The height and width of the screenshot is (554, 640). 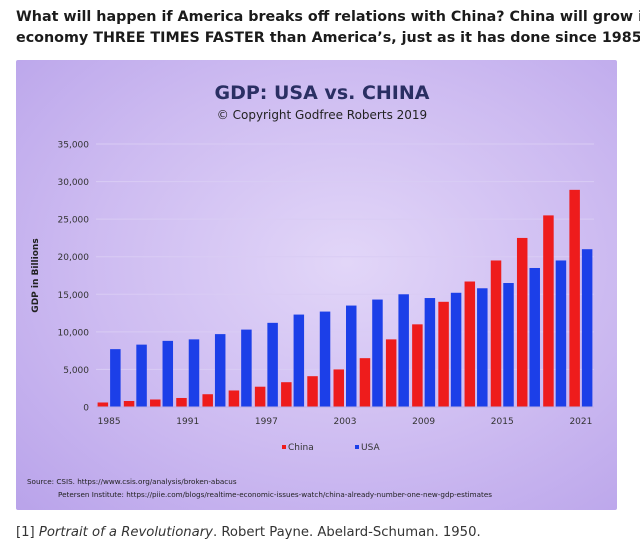 I want to click on legend-swatch-china, so click(x=284, y=447).